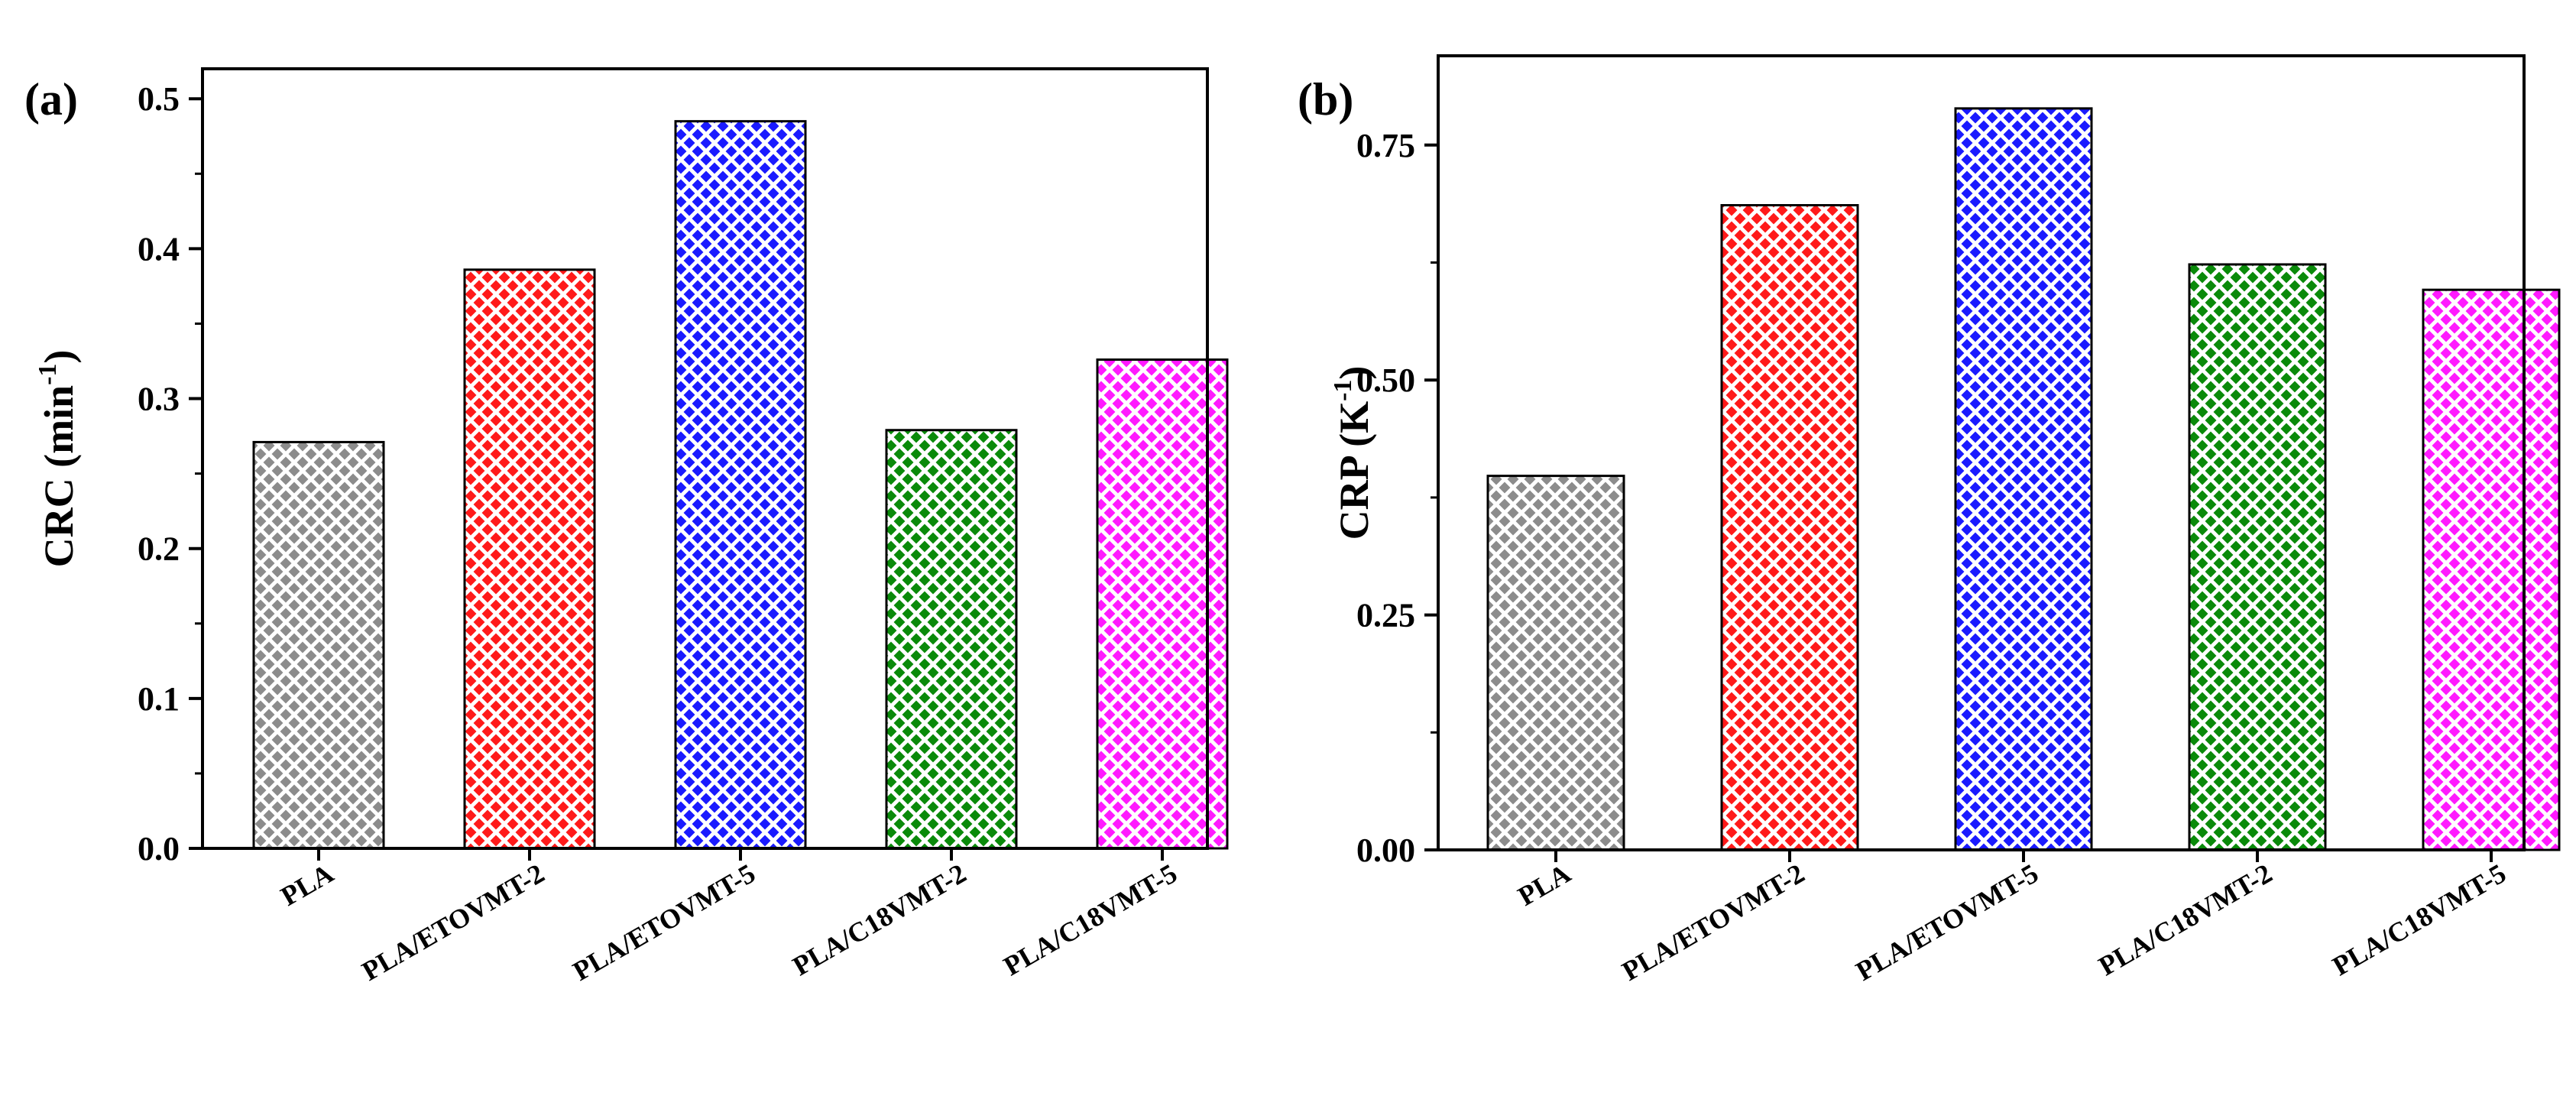 The width and height of the screenshot is (2576, 1109). Describe the element at coordinates (1353, 453) in the screenshot. I see `y-axis-label: CRP (K-1)` at that location.